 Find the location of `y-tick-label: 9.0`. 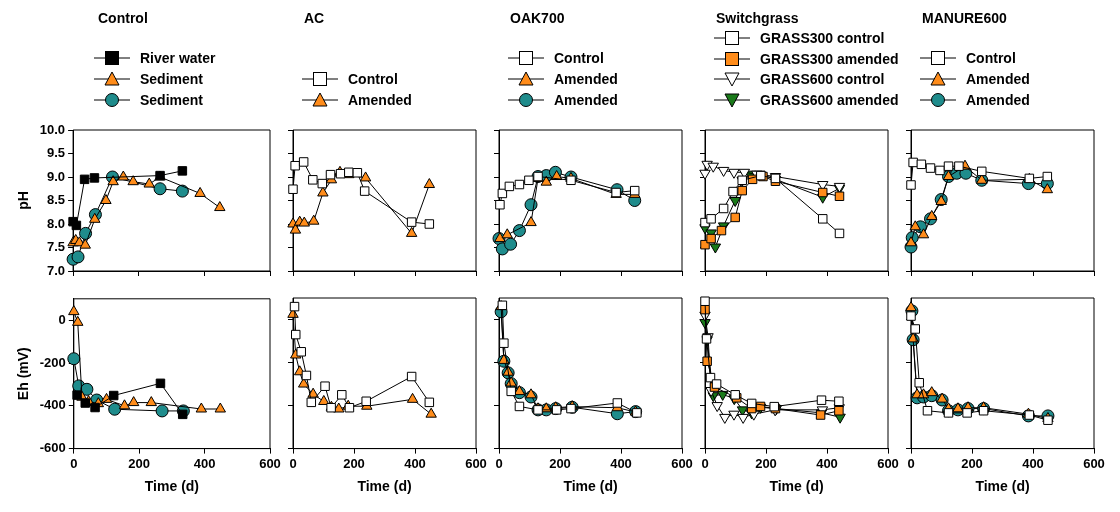

y-tick-label: 9.0 is located at coordinates (56, 176).